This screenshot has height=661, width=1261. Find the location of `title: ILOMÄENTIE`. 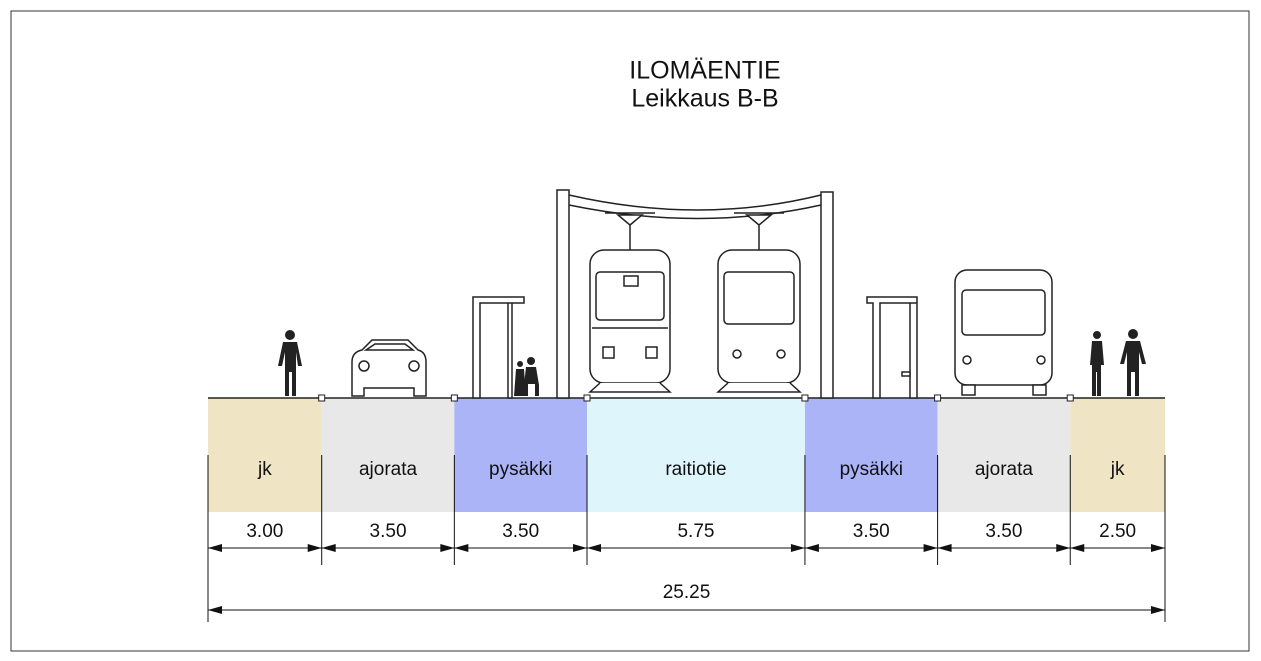

title: ILOMÄENTIE is located at coordinates (704, 71).